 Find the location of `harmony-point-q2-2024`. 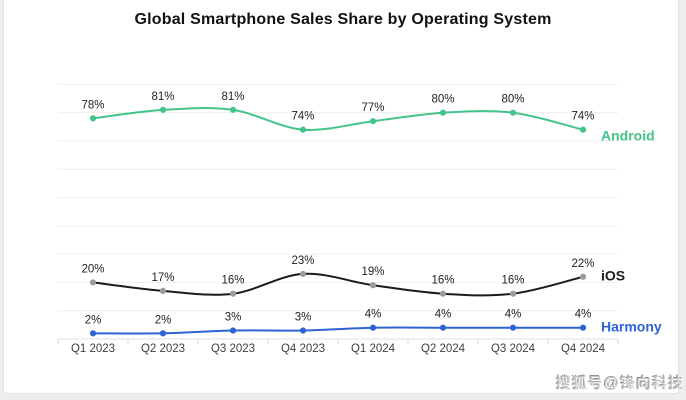

harmony-point-q2-2024 is located at coordinates (443, 327).